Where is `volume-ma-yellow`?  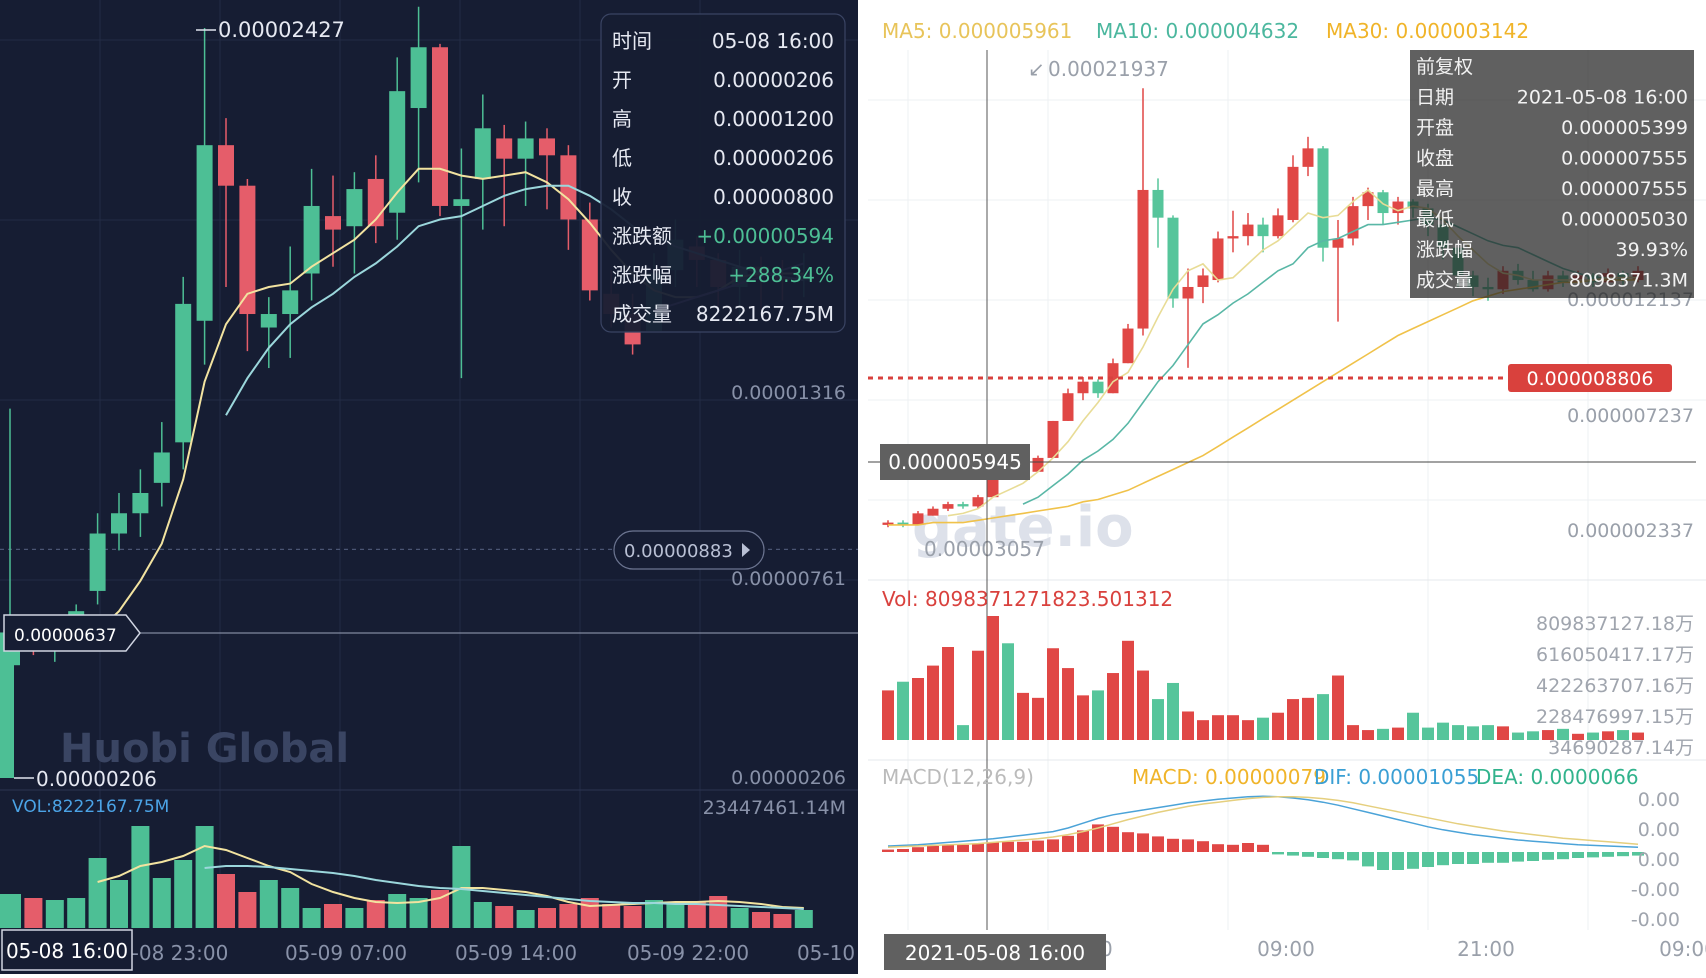 volume-ma-yellow is located at coordinates (450, 876).